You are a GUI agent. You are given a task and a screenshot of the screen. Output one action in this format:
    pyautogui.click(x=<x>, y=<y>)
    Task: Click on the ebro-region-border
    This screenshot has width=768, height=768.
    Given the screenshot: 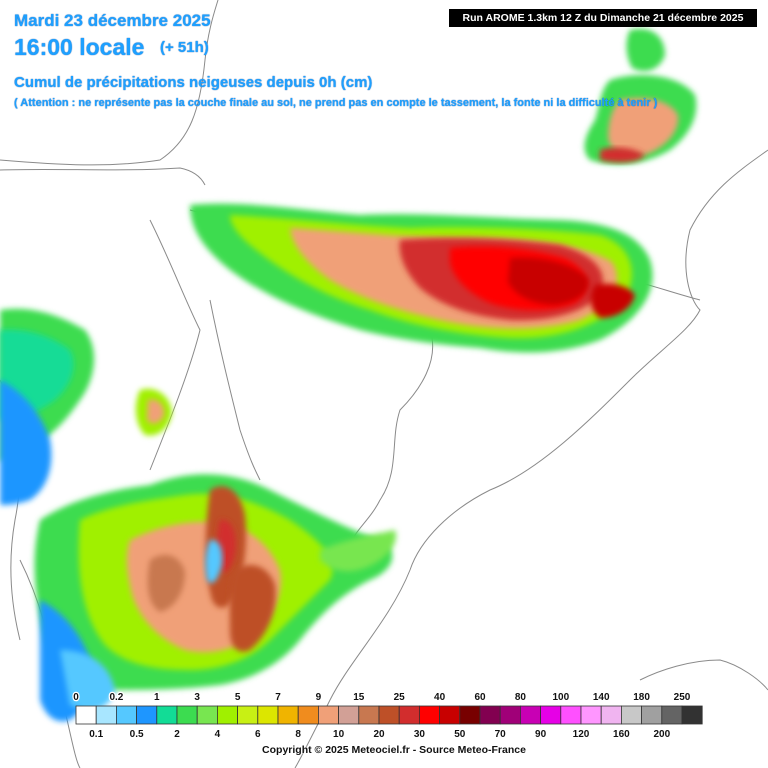 What is the action you would take?
    pyautogui.click(x=391, y=437)
    